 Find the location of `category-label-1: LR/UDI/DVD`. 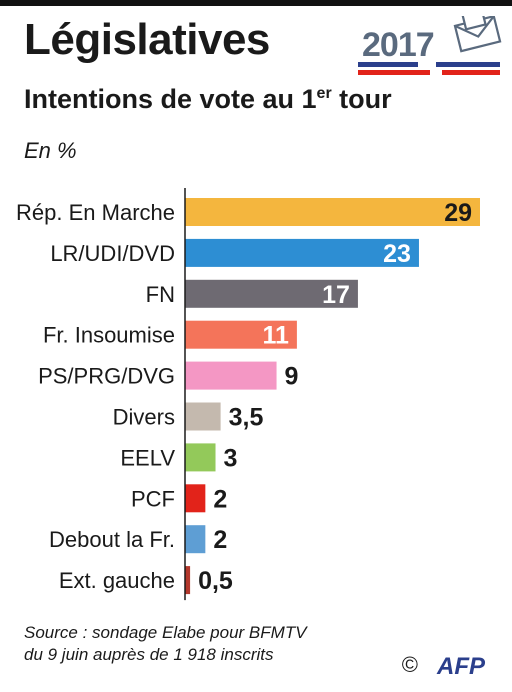

category-label-1: LR/UDI/DVD is located at coordinates (112, 253).